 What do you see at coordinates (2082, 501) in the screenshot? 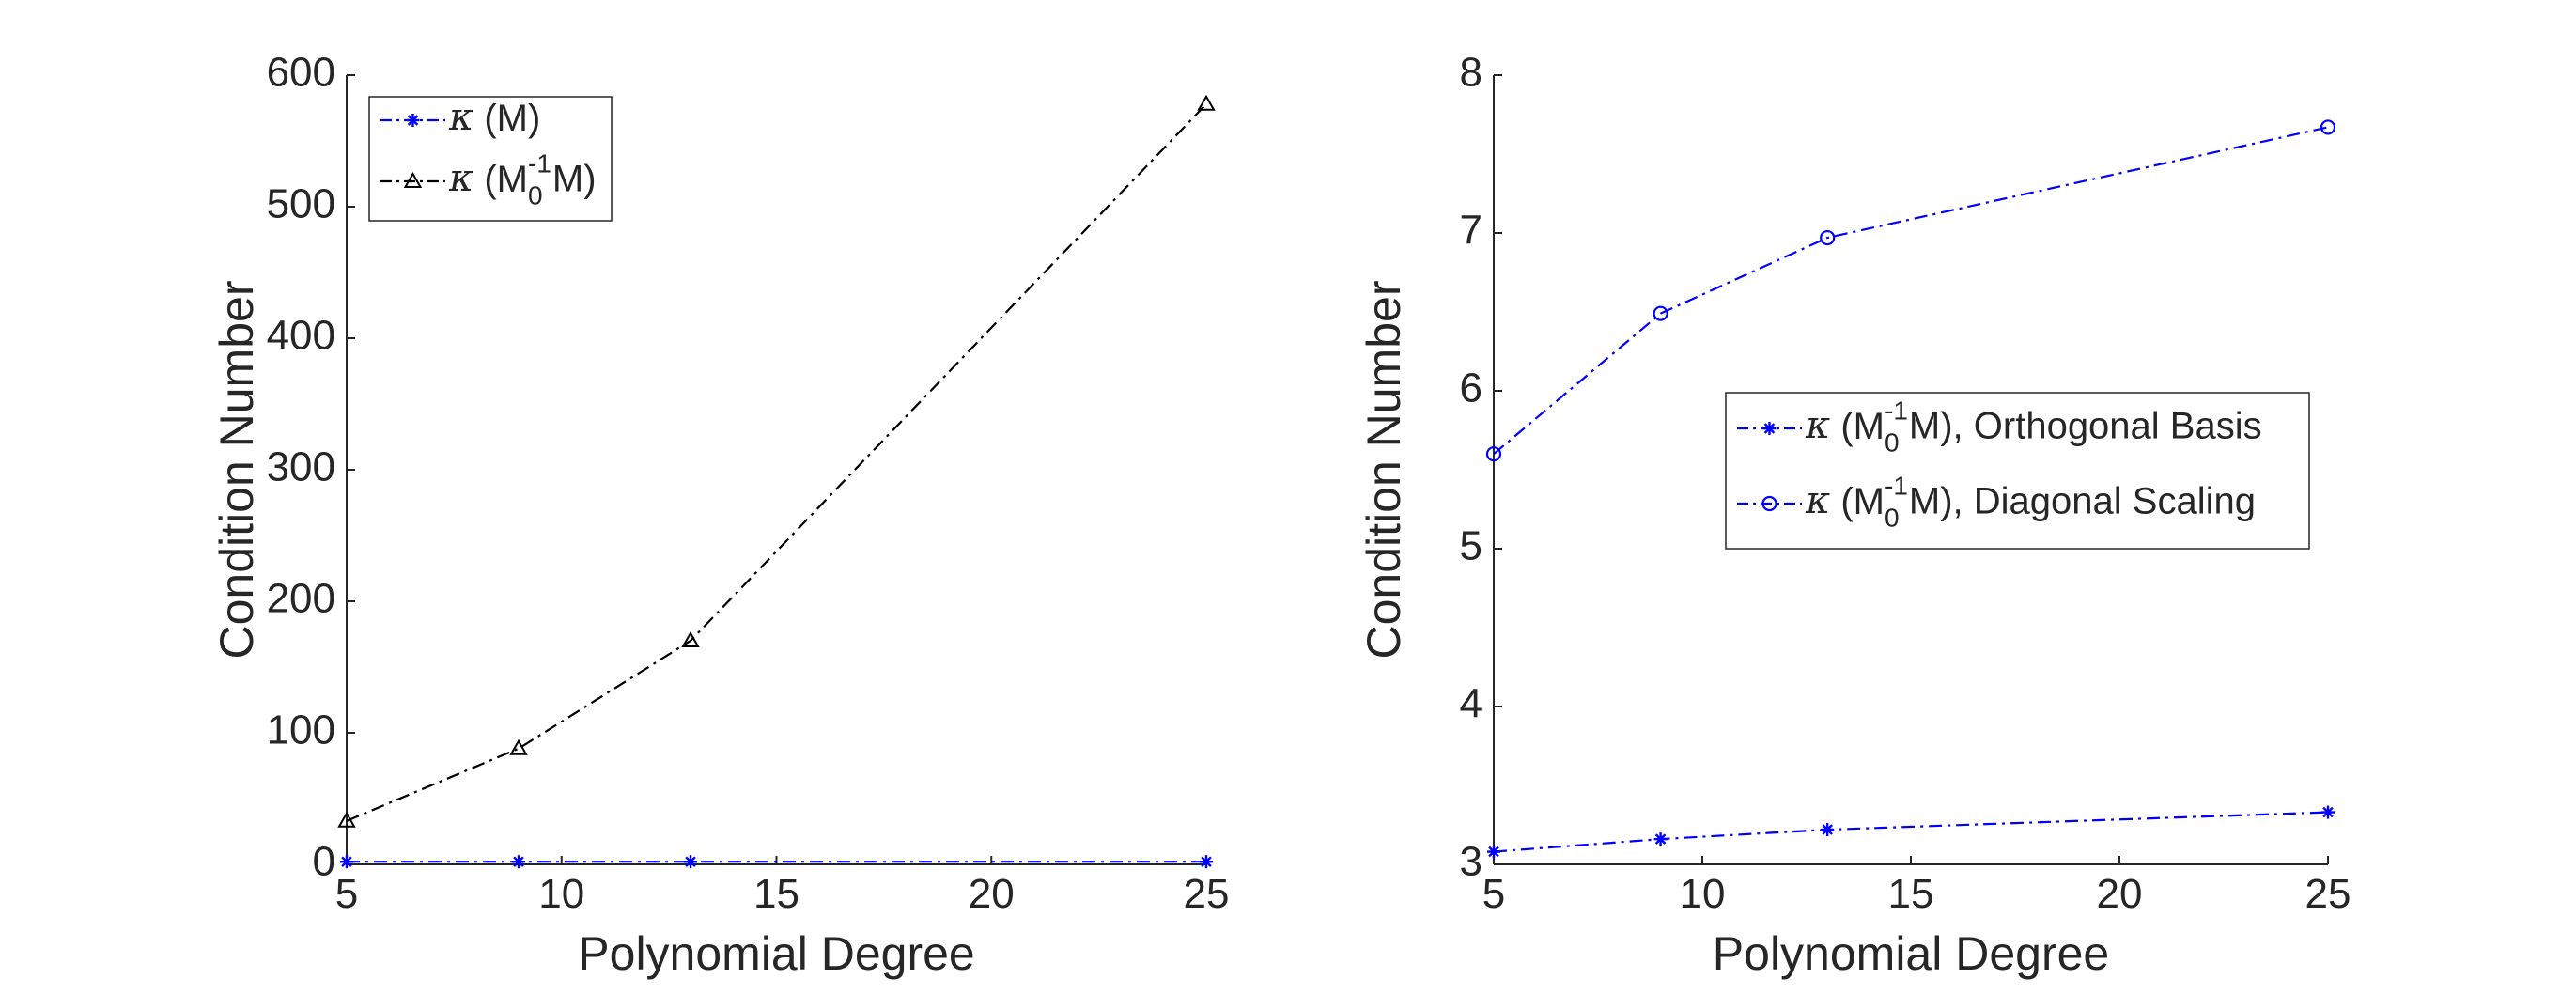
I see `legend-text-post: M), Diagonal Scaling` at bounding box center [2082, 501].